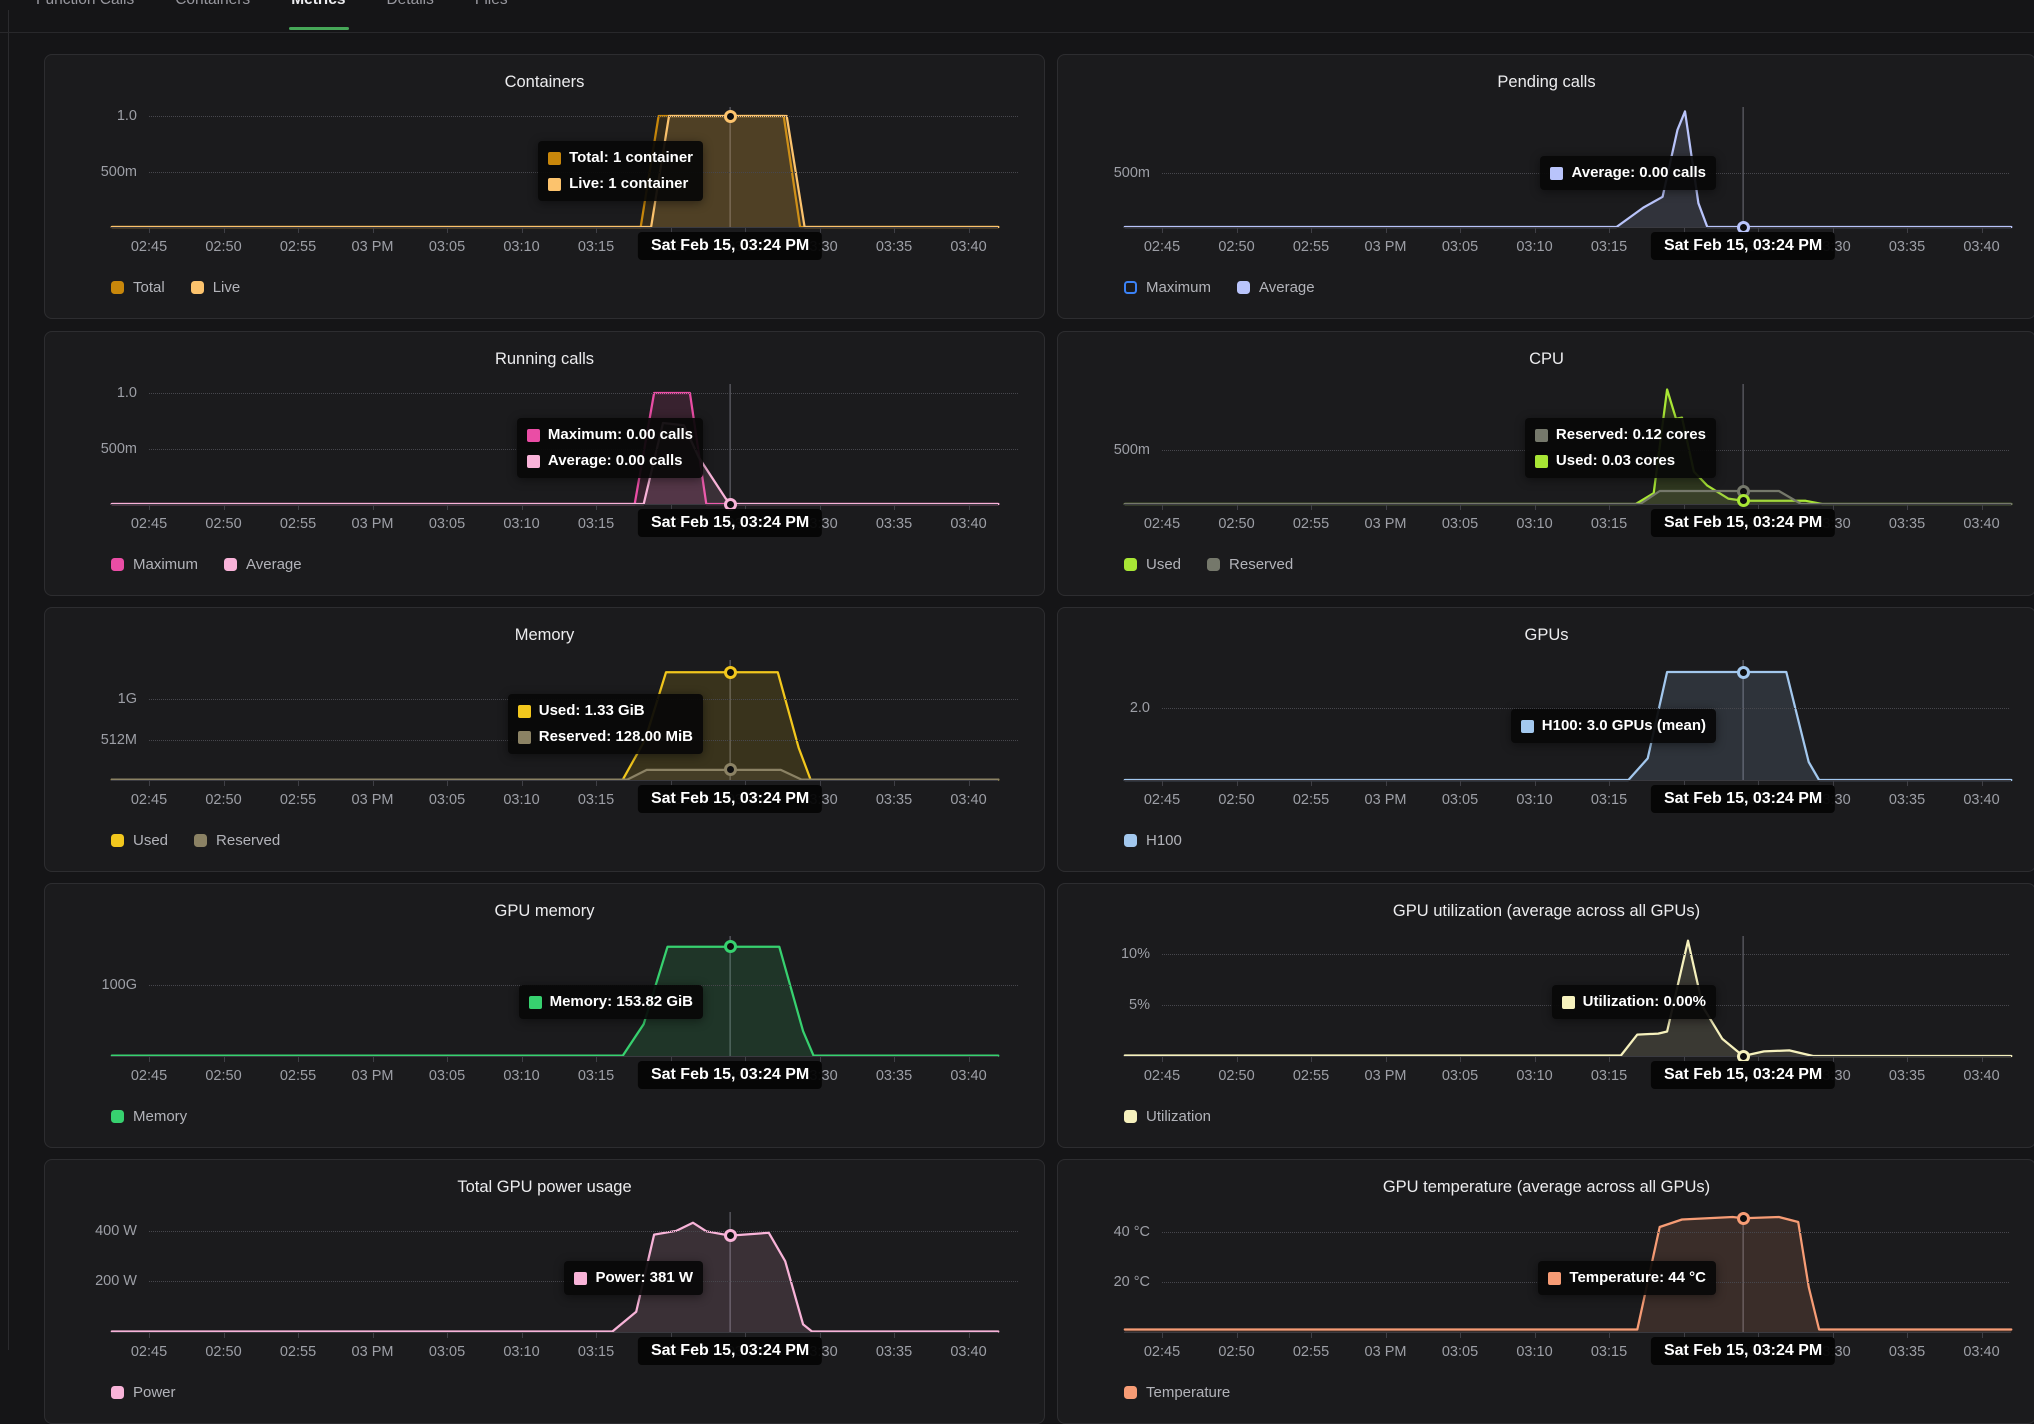 This screenshot has height=1424, width=2034. What do you see at coordinates (85, 16) in the screenshot?
I see `tab-function-calls: Function Calls` at bounding box center [85, 16].